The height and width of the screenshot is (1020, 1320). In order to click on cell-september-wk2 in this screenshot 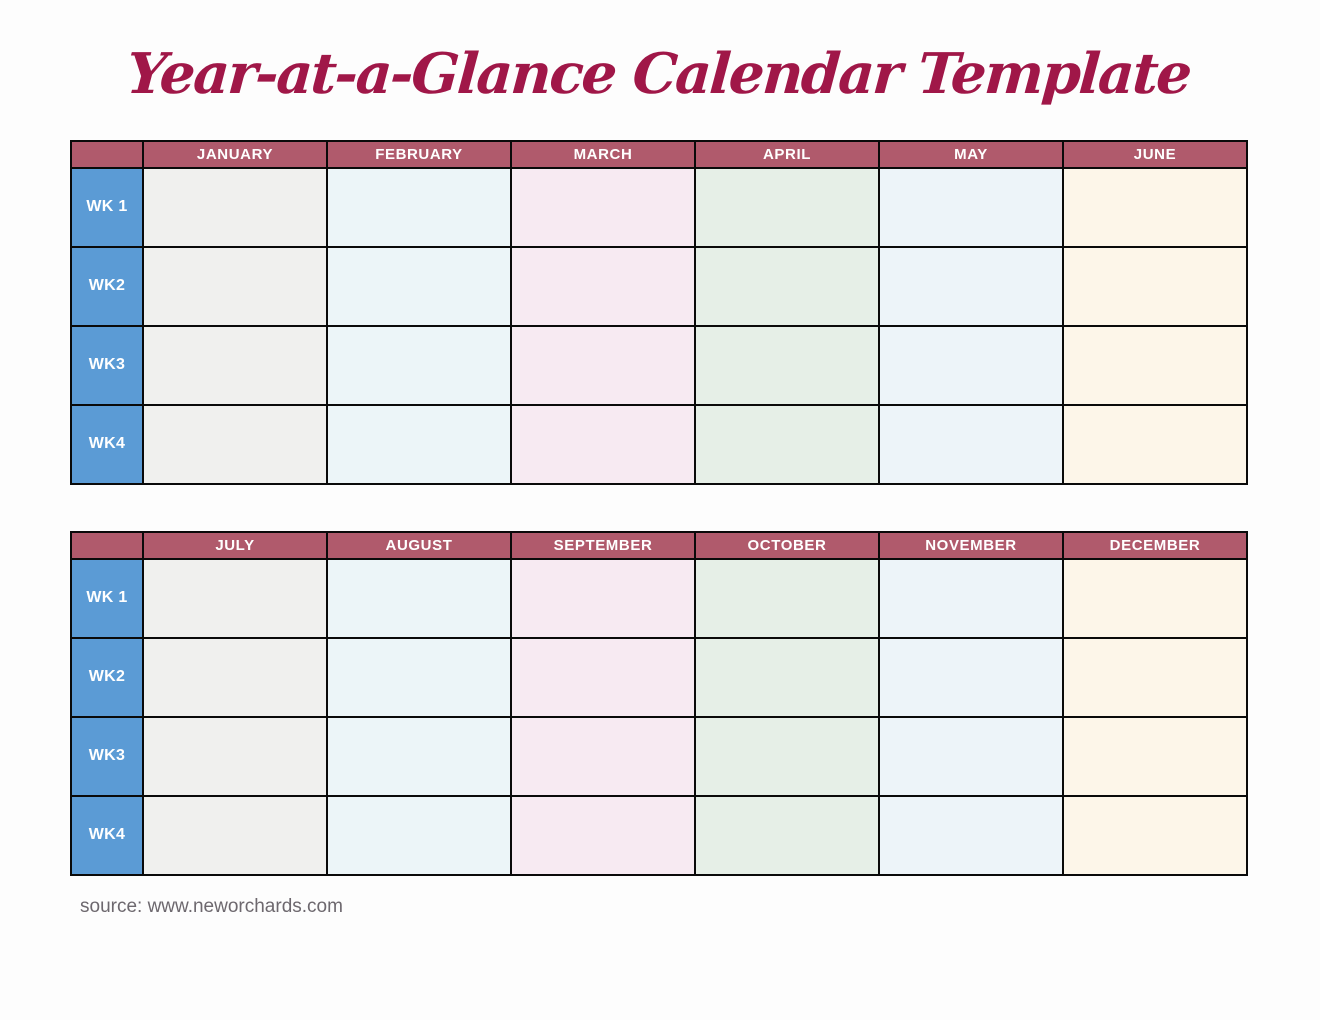, I will do `click(603, 677)`.